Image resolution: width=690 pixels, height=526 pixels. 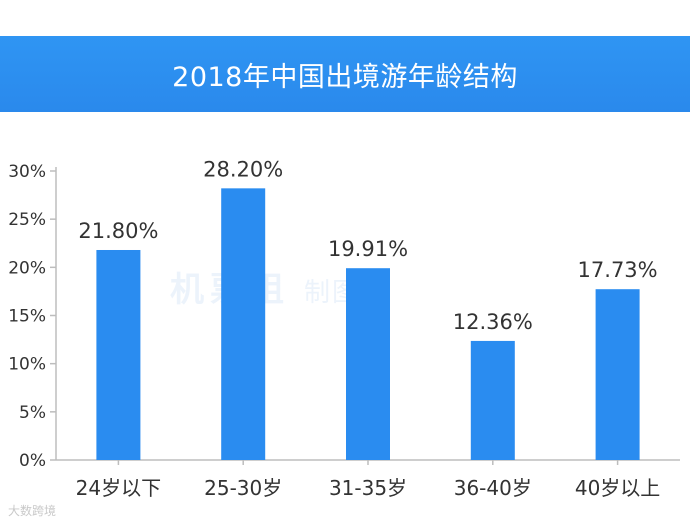 What do you see at coordinates (118, 488) in the screenshot?
I see `x-tick-label: 24岁以下` at bounding box center [118, 488].